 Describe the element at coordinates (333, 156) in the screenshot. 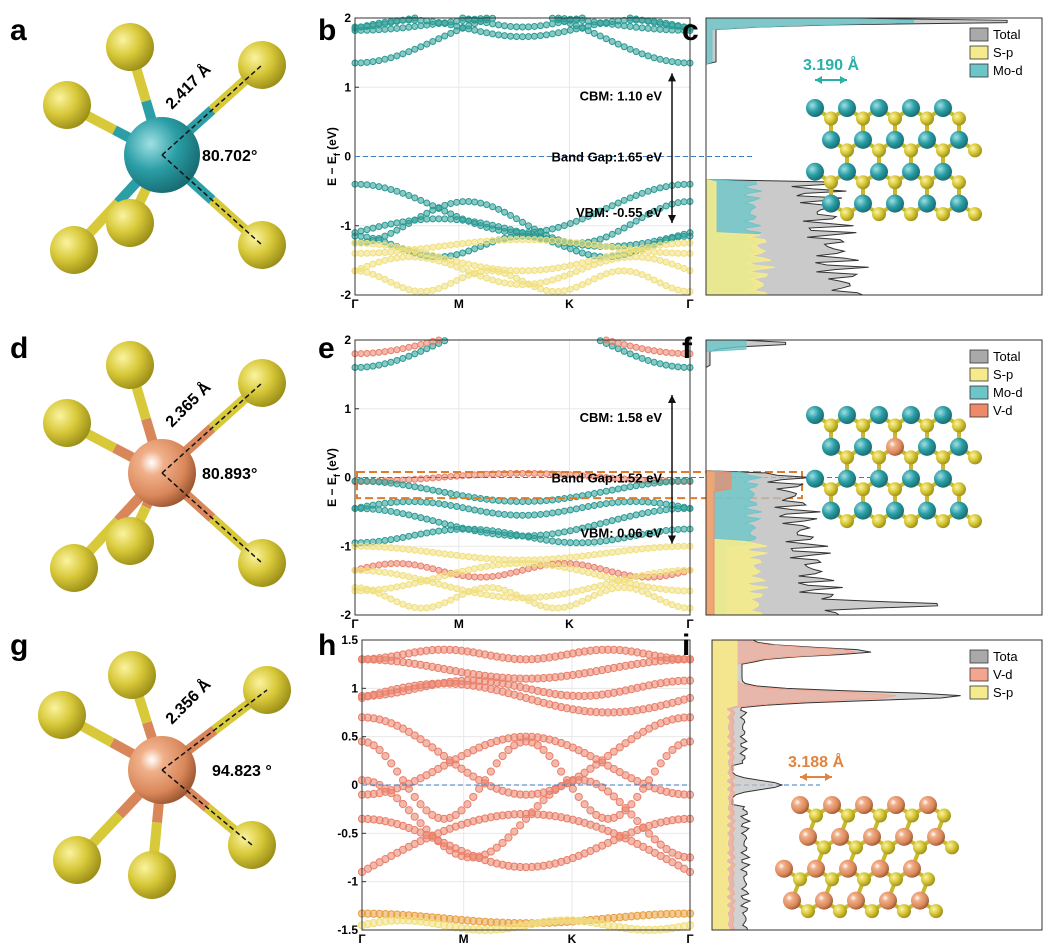

I see `y-axis-label: E − Ef (eV)` at that location.